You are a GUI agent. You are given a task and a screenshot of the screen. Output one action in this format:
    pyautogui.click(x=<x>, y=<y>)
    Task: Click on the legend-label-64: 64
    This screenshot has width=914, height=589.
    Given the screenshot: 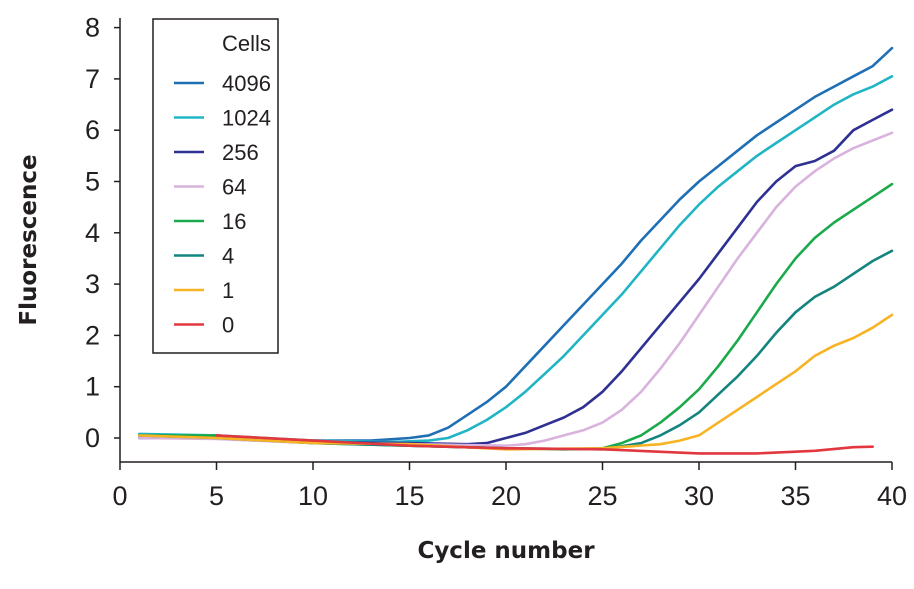 What is the action you would take?
    pyautogui.click(x=234, y=187)
    